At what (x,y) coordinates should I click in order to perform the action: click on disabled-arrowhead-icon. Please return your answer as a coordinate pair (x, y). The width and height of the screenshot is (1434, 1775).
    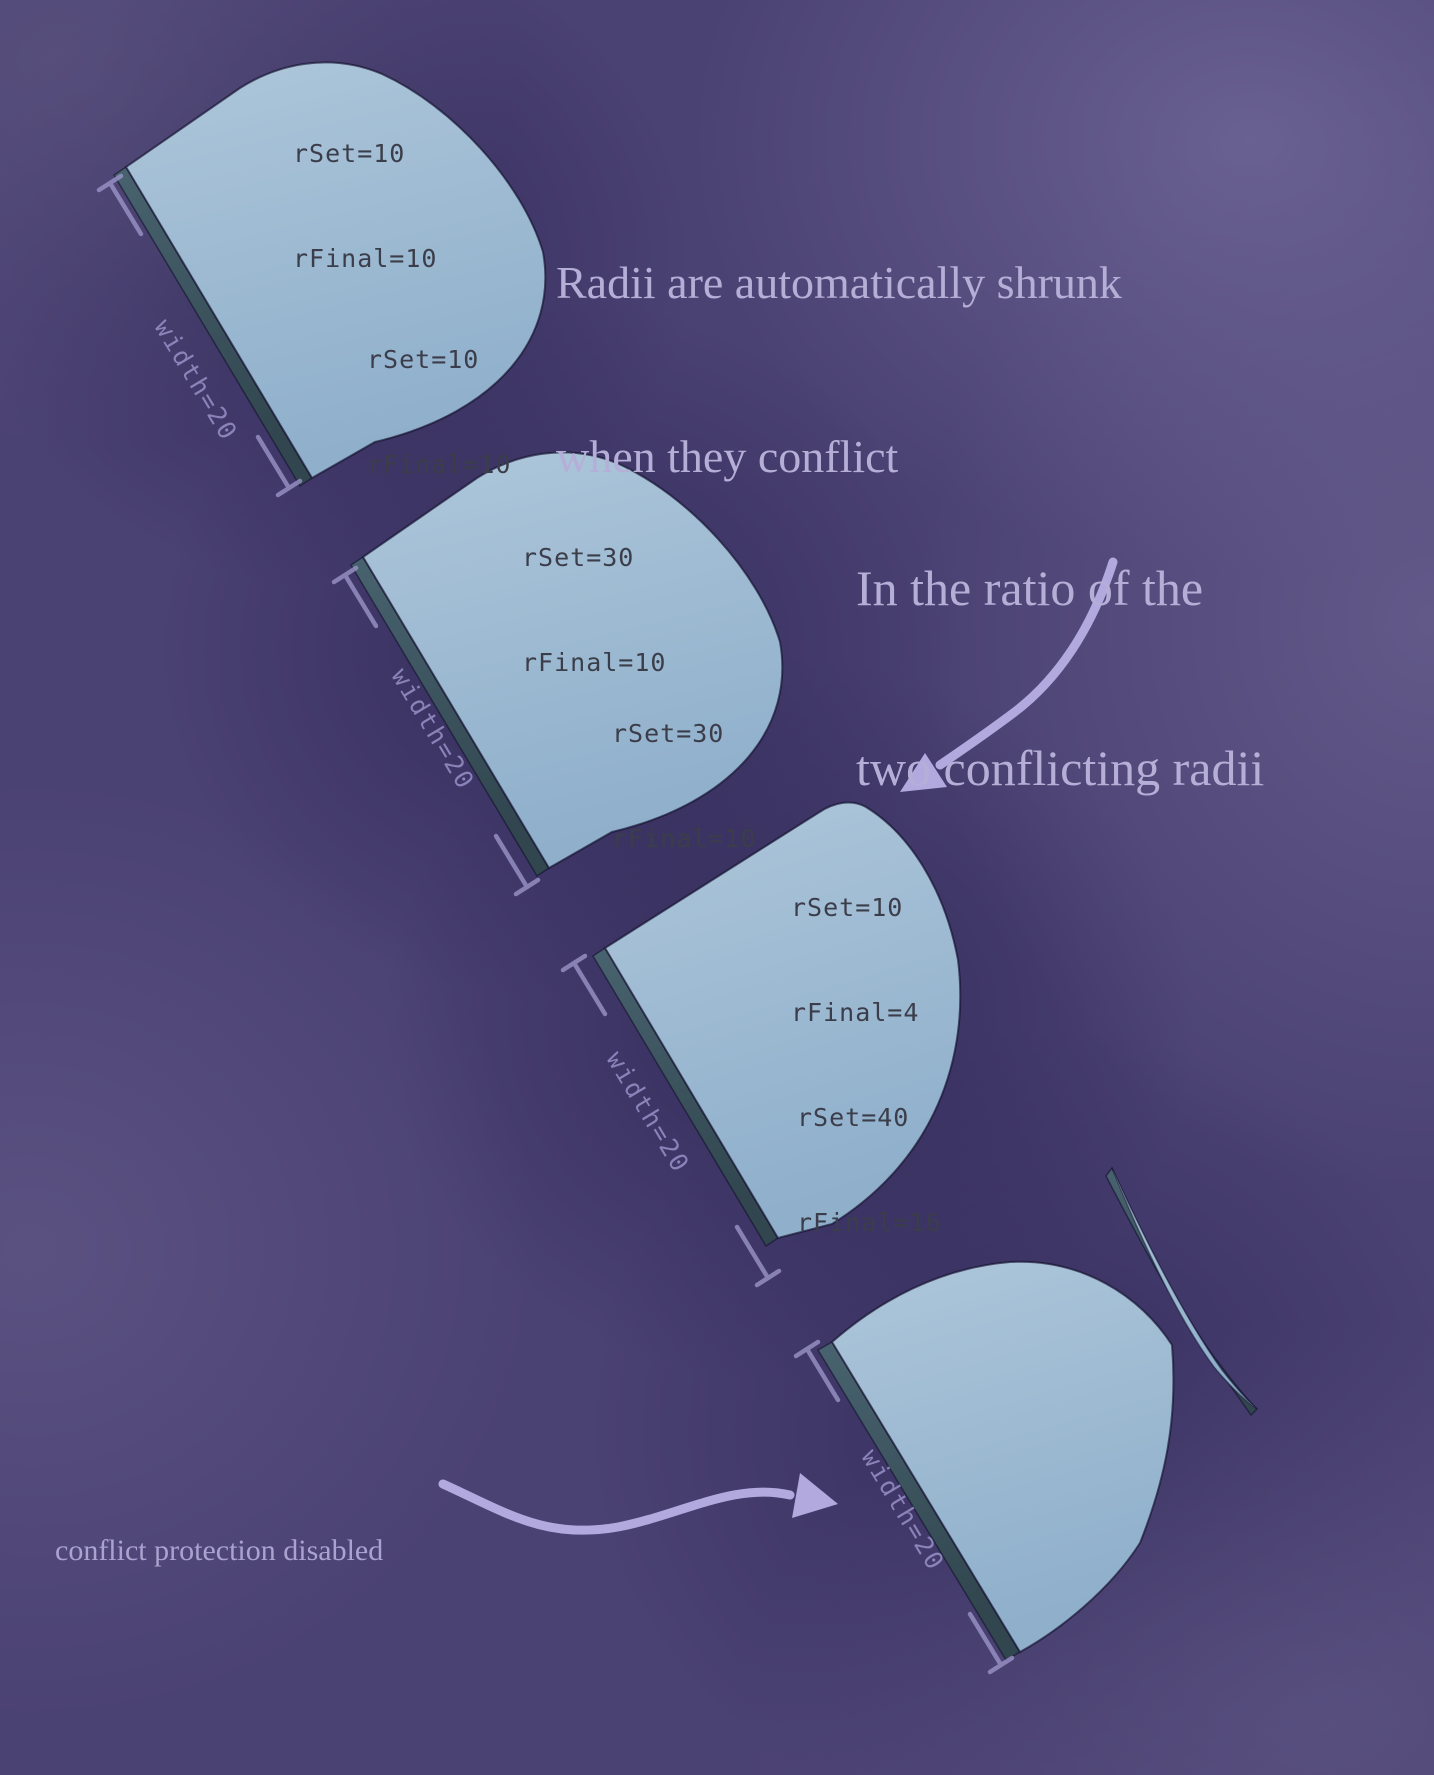
    Looking at the image, I should click on (815, 1495).